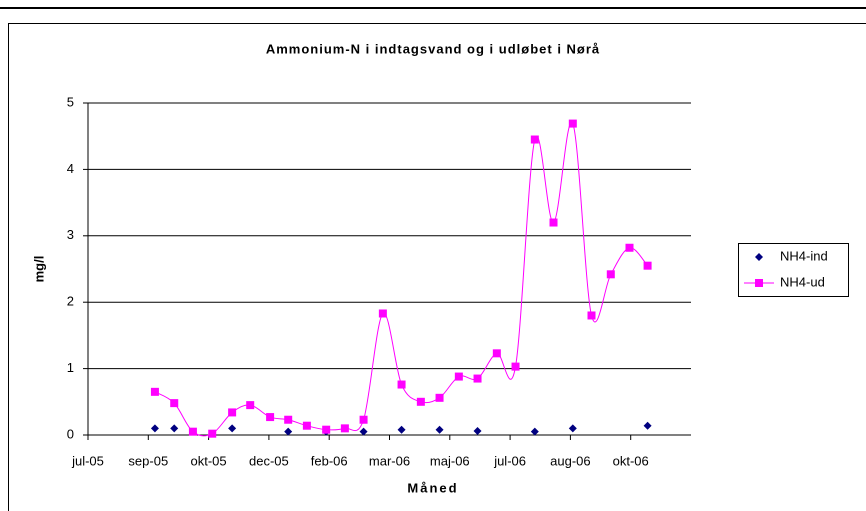 Image resolution: width=866 pixels, height=511 pixels. What do you see at coordinates (269, 460) in the screenshot?
I see `x-tick-label: dec-05` at bounding box center [269, 460].